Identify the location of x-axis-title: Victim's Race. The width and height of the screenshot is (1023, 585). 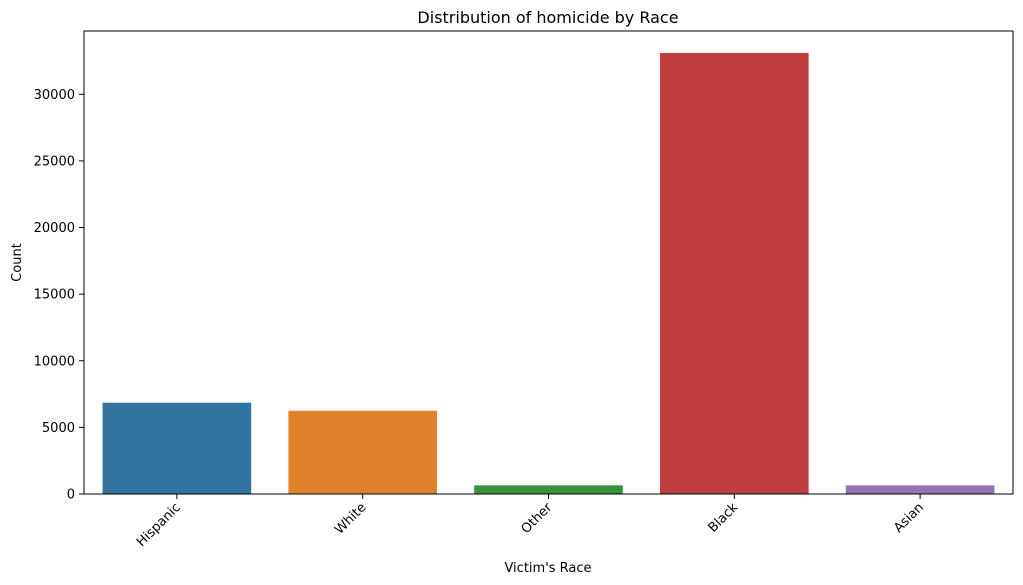
(547, 568).